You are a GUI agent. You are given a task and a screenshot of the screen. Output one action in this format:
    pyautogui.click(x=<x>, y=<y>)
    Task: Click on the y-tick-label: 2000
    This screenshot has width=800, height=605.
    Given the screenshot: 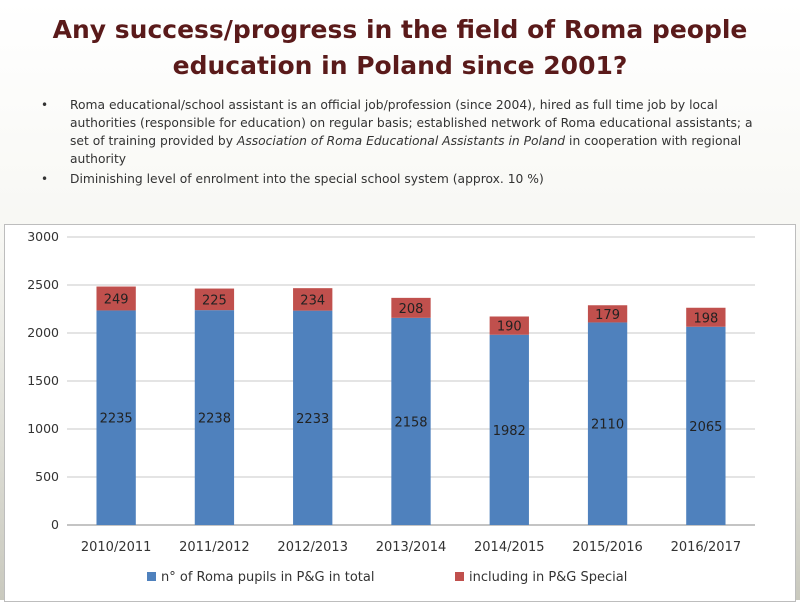 What is the action you would take?
    pyautogui.click(x=43, y=332)
    